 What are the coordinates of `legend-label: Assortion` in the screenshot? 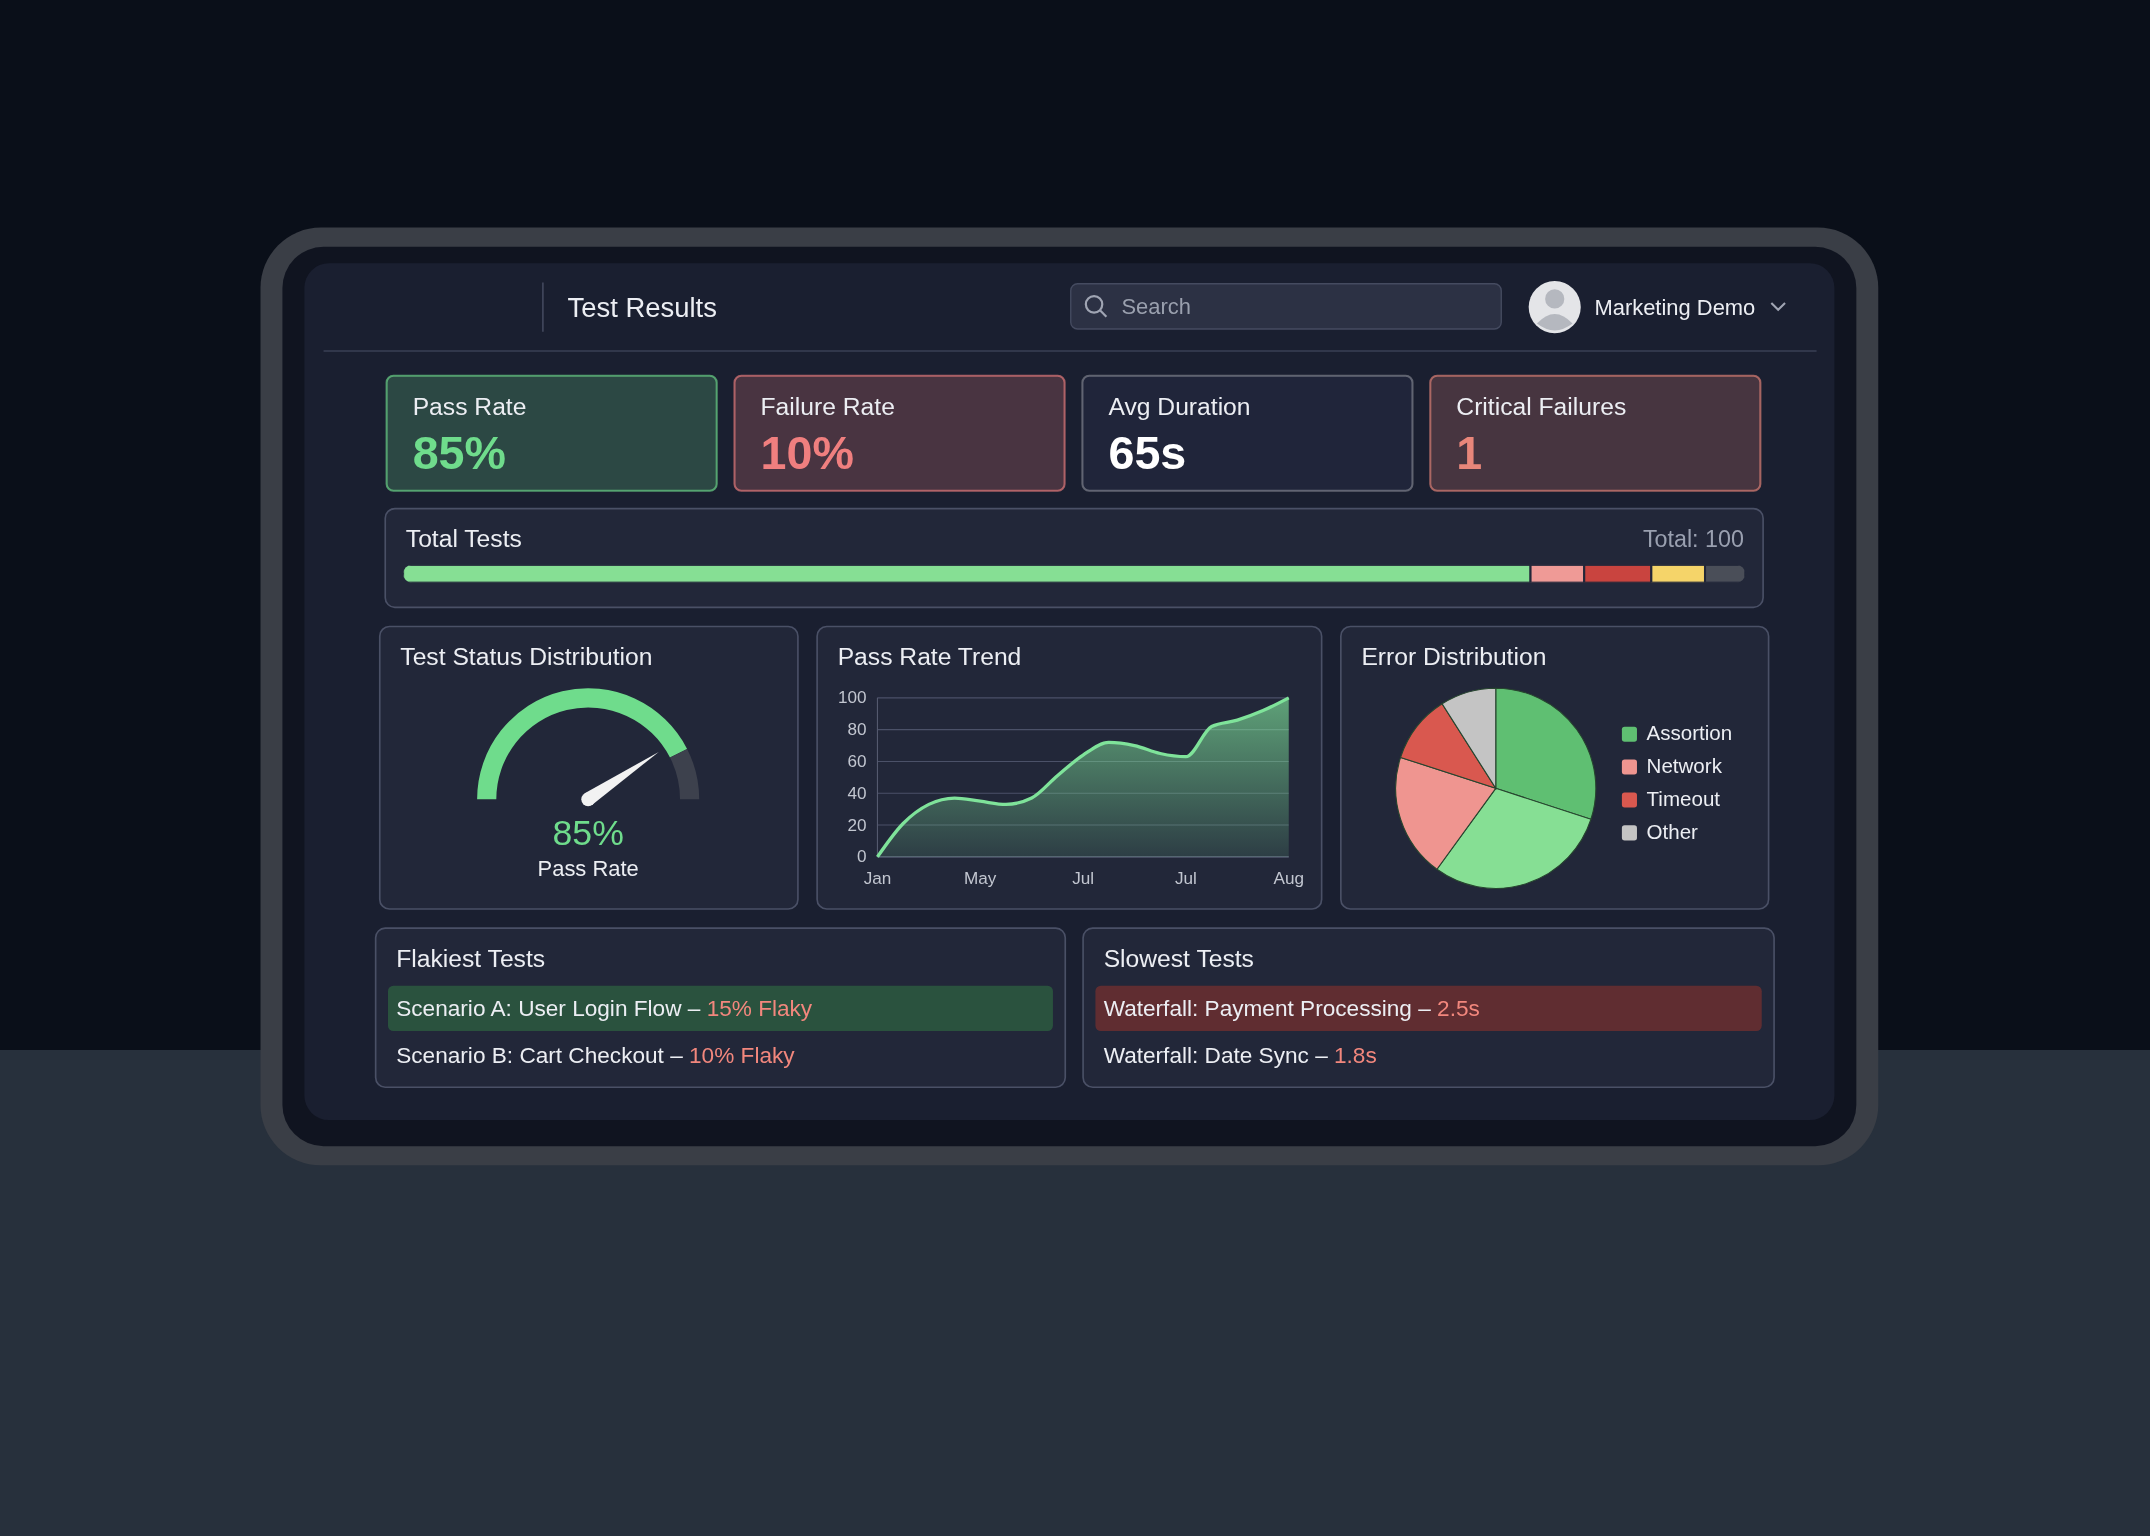 It's located at (1689, 733).